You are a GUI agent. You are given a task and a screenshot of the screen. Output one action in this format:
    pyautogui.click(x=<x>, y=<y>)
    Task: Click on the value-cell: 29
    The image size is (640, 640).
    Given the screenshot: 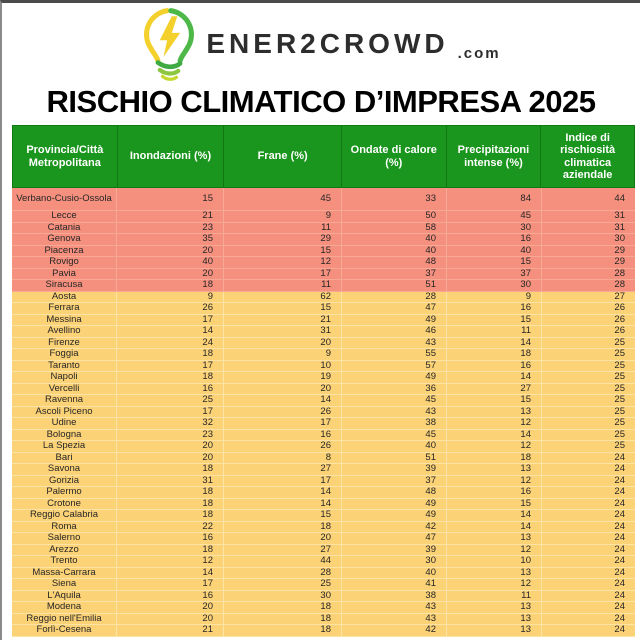 What is the action you would take?
    pyautogui.click(x=588, y=263)
    